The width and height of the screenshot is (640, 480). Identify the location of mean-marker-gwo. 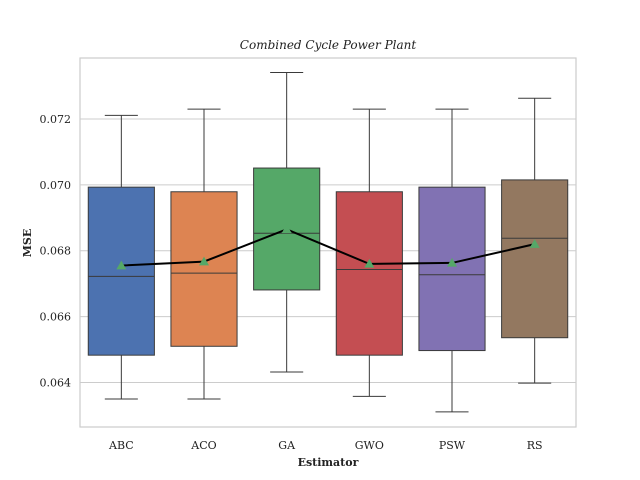
(369, 263).